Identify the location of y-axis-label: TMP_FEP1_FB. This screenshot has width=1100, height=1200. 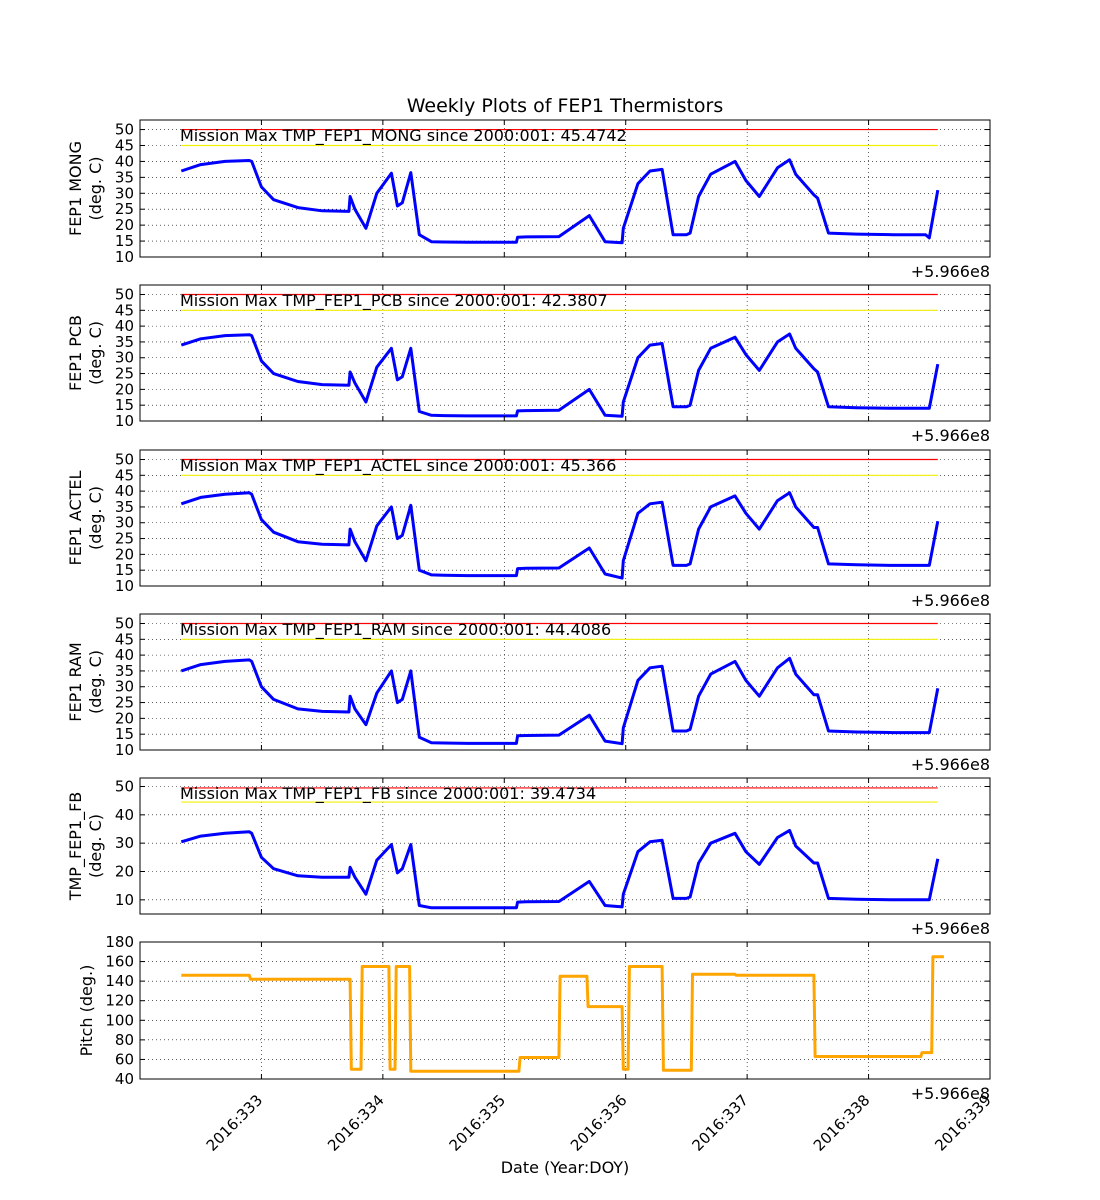
(76, 847).